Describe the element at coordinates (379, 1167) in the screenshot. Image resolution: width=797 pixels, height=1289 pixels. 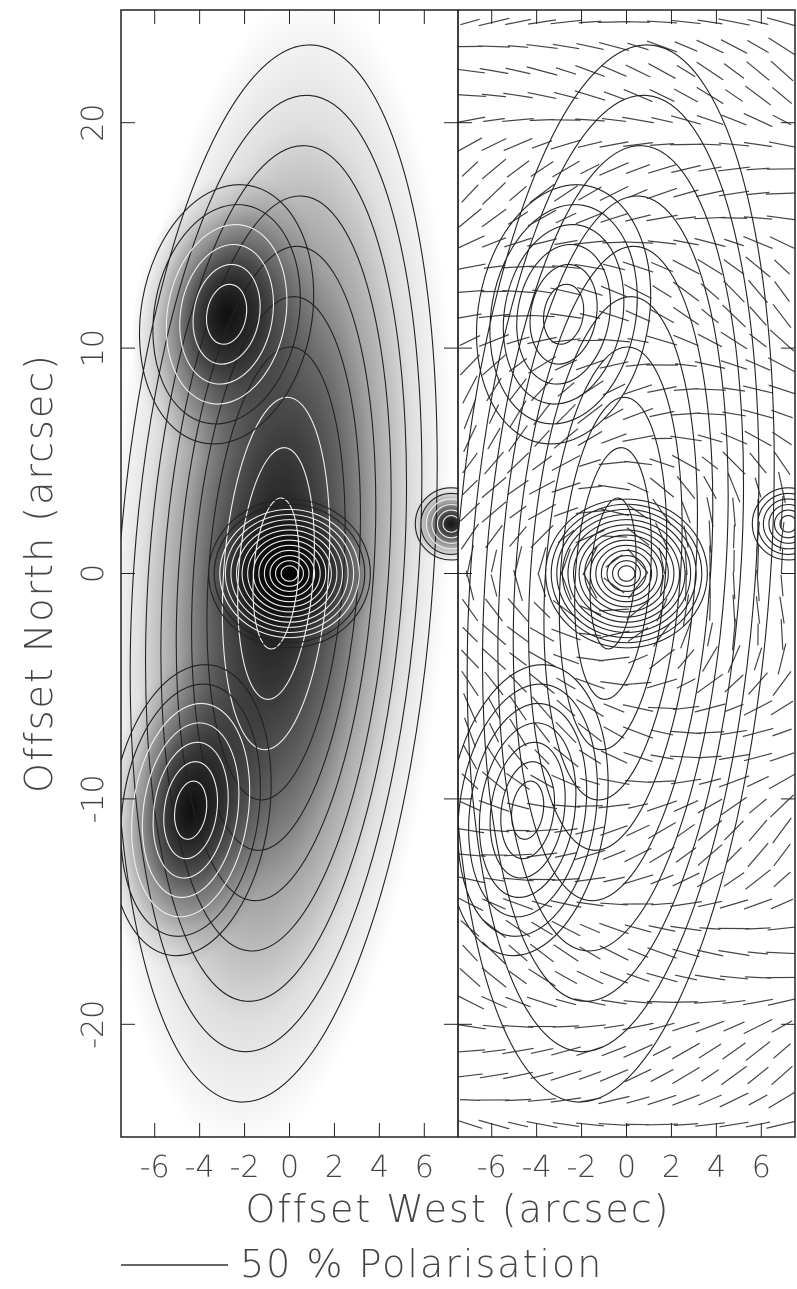
I see `x-tick-label: 4` at that location.